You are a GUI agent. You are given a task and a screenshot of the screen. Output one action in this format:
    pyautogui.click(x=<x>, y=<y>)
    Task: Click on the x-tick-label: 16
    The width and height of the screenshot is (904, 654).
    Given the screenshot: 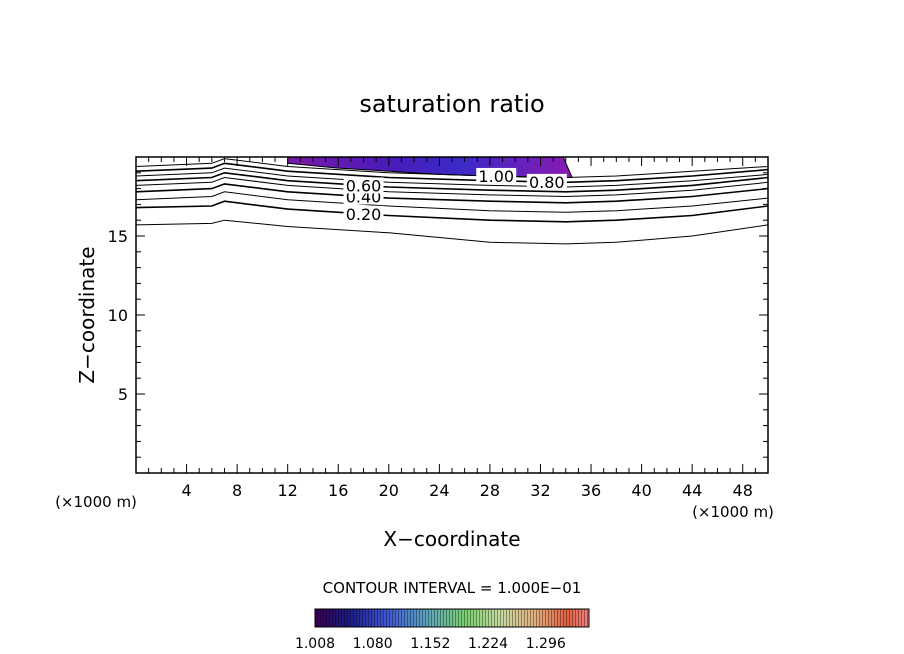 What is the action you would take?
    pyautogui.click(x=338, y=490)
    